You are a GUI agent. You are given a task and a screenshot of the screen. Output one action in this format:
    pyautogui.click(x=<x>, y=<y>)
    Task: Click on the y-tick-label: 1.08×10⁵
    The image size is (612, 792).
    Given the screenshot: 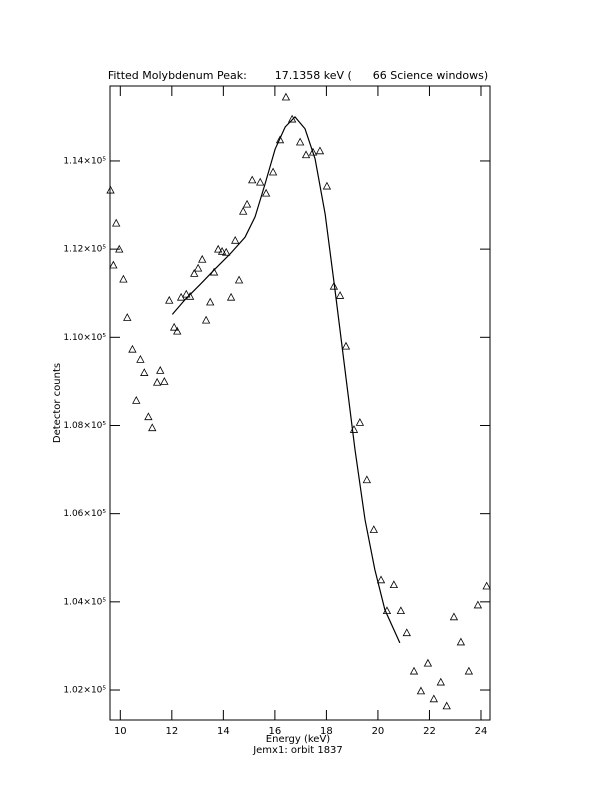 What is the action you would take?
    pyautogui.click(x=84, y=426)
    